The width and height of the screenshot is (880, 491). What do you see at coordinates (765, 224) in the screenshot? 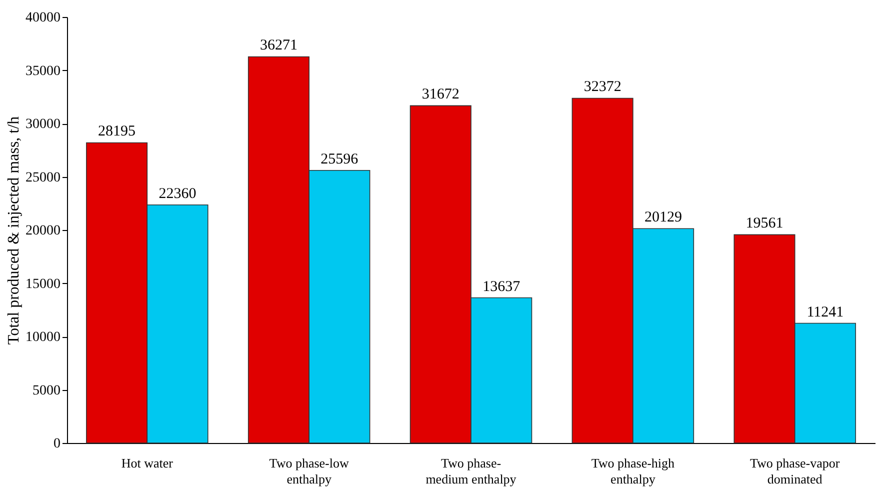
I see `data-label: 19561` at bounding box center [765, 224].